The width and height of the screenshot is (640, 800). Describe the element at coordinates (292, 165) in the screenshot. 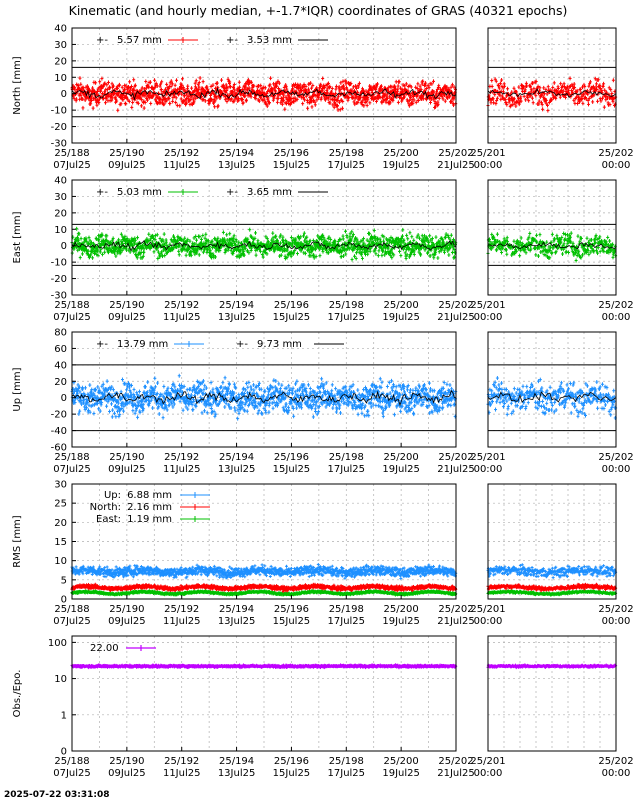

I see `x-tick-label: 15Jul25` at that location.